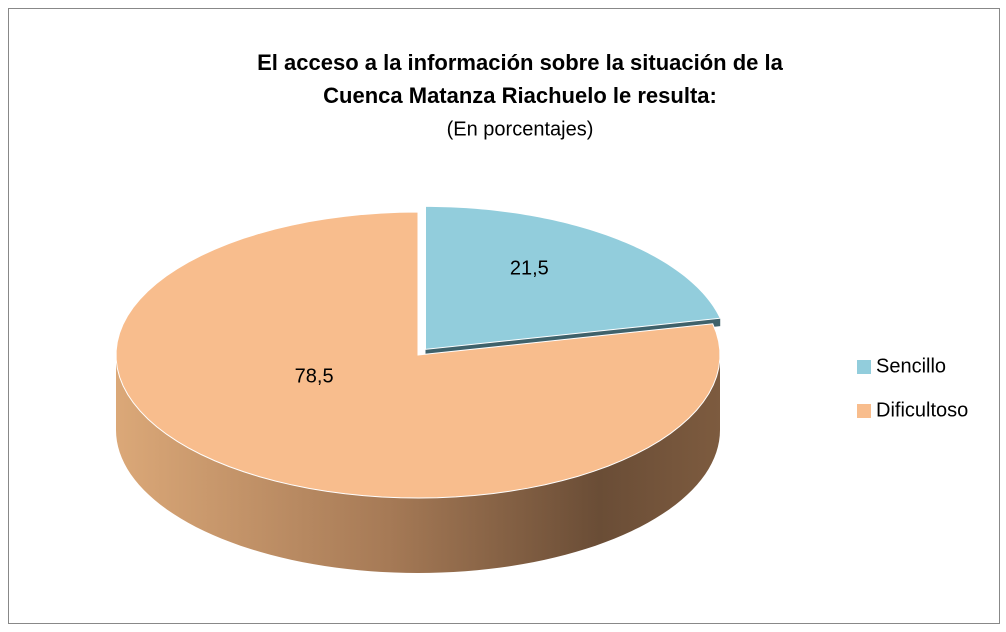 The image size is (1006, 632). What do you see at coordinates (573, 277) in the screenshot?
I see `pie-slice` at bounding box center [573, 277].